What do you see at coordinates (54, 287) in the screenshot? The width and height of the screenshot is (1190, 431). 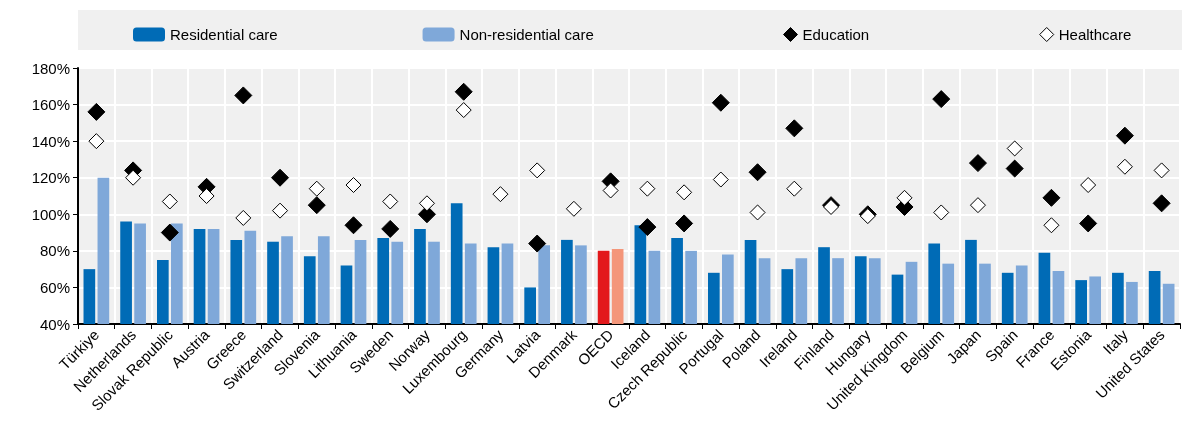 I see `y-tick-label: 60%` at bounding box center [54, 287].